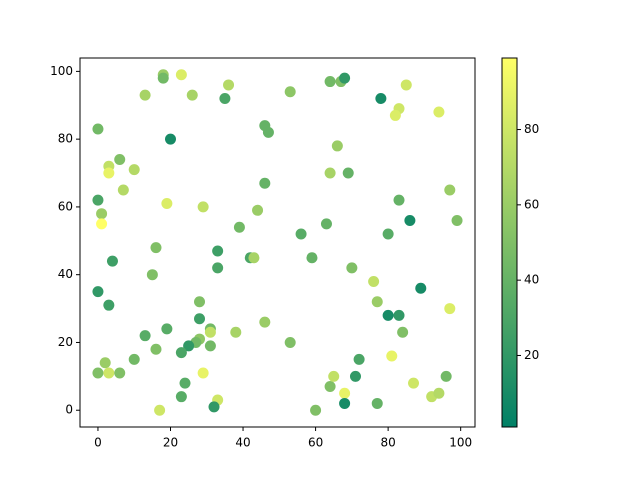 The image size is (640, 480). I want to click on x-tick-label: 40, so click(242, 443).